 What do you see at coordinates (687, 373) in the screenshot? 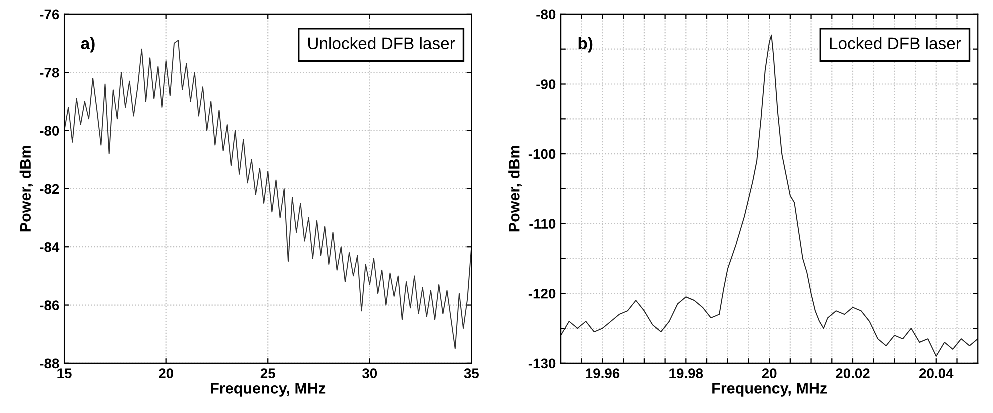
I see `x-tick-label: 19.98` at bounding box center [687, 373].